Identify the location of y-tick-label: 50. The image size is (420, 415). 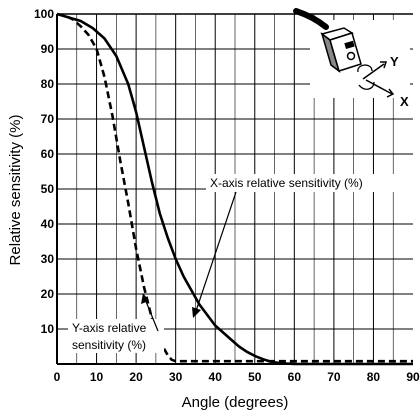
(48, 189).